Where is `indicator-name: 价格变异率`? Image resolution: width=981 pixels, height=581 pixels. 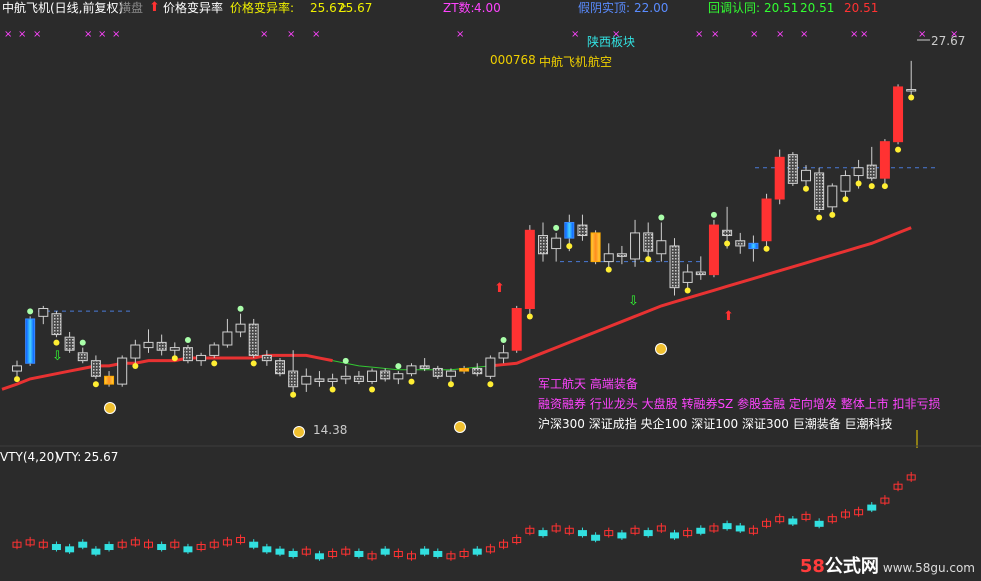 indicator-name: 价格变异率 is located at coordinates (193, 8).